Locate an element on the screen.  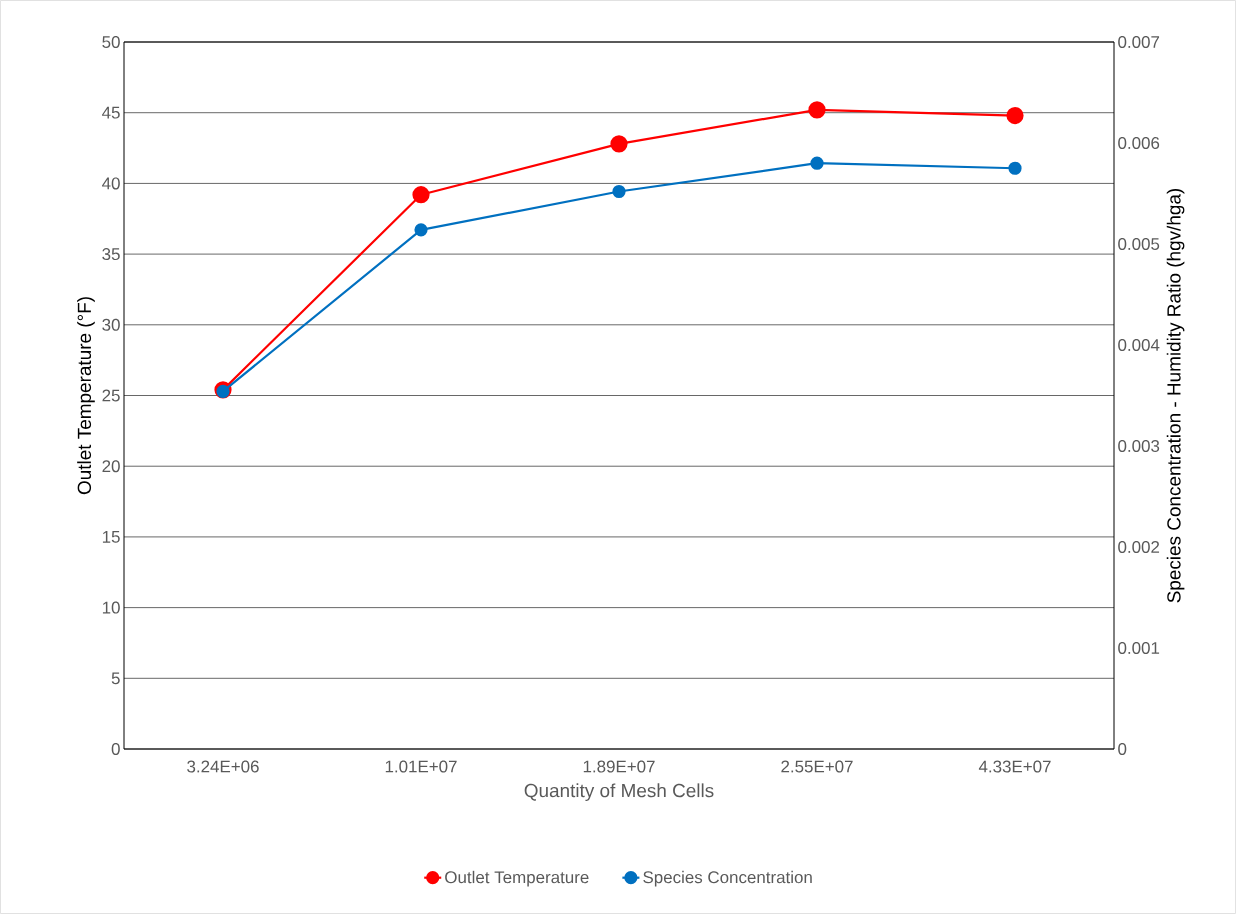
x-tick-label: 4.33E+07 is located at coordinates (1014, 766).